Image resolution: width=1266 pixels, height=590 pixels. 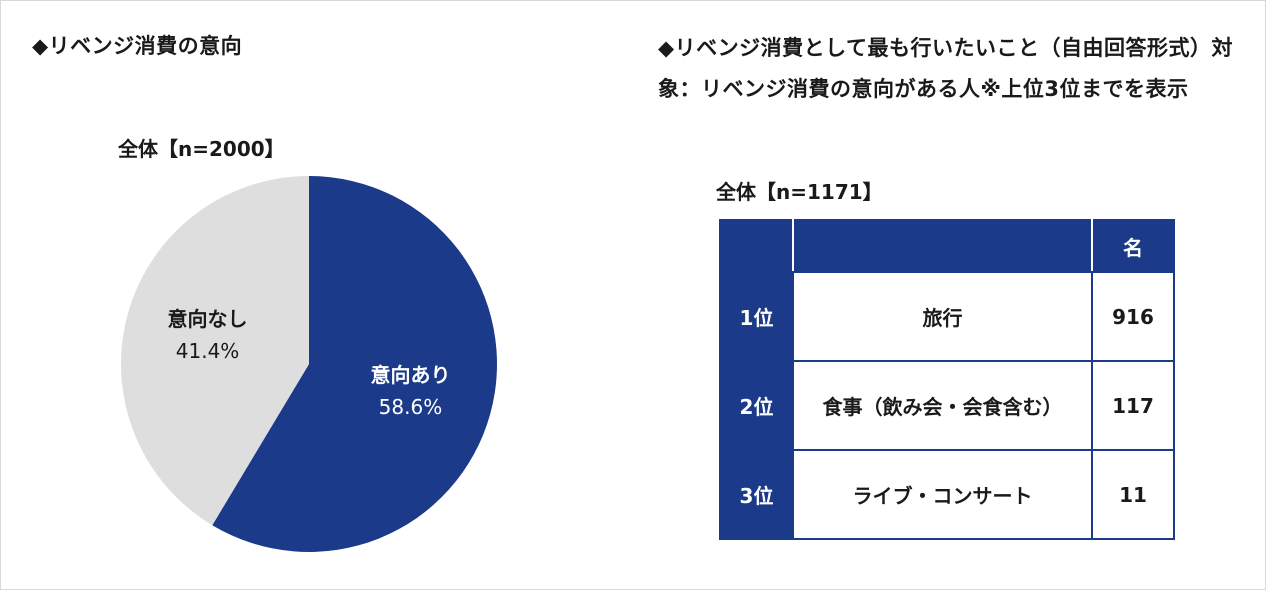 I want to click on table-row: 2位 食事（飲み会・会食含む） 117, so click(x=947, y=405).